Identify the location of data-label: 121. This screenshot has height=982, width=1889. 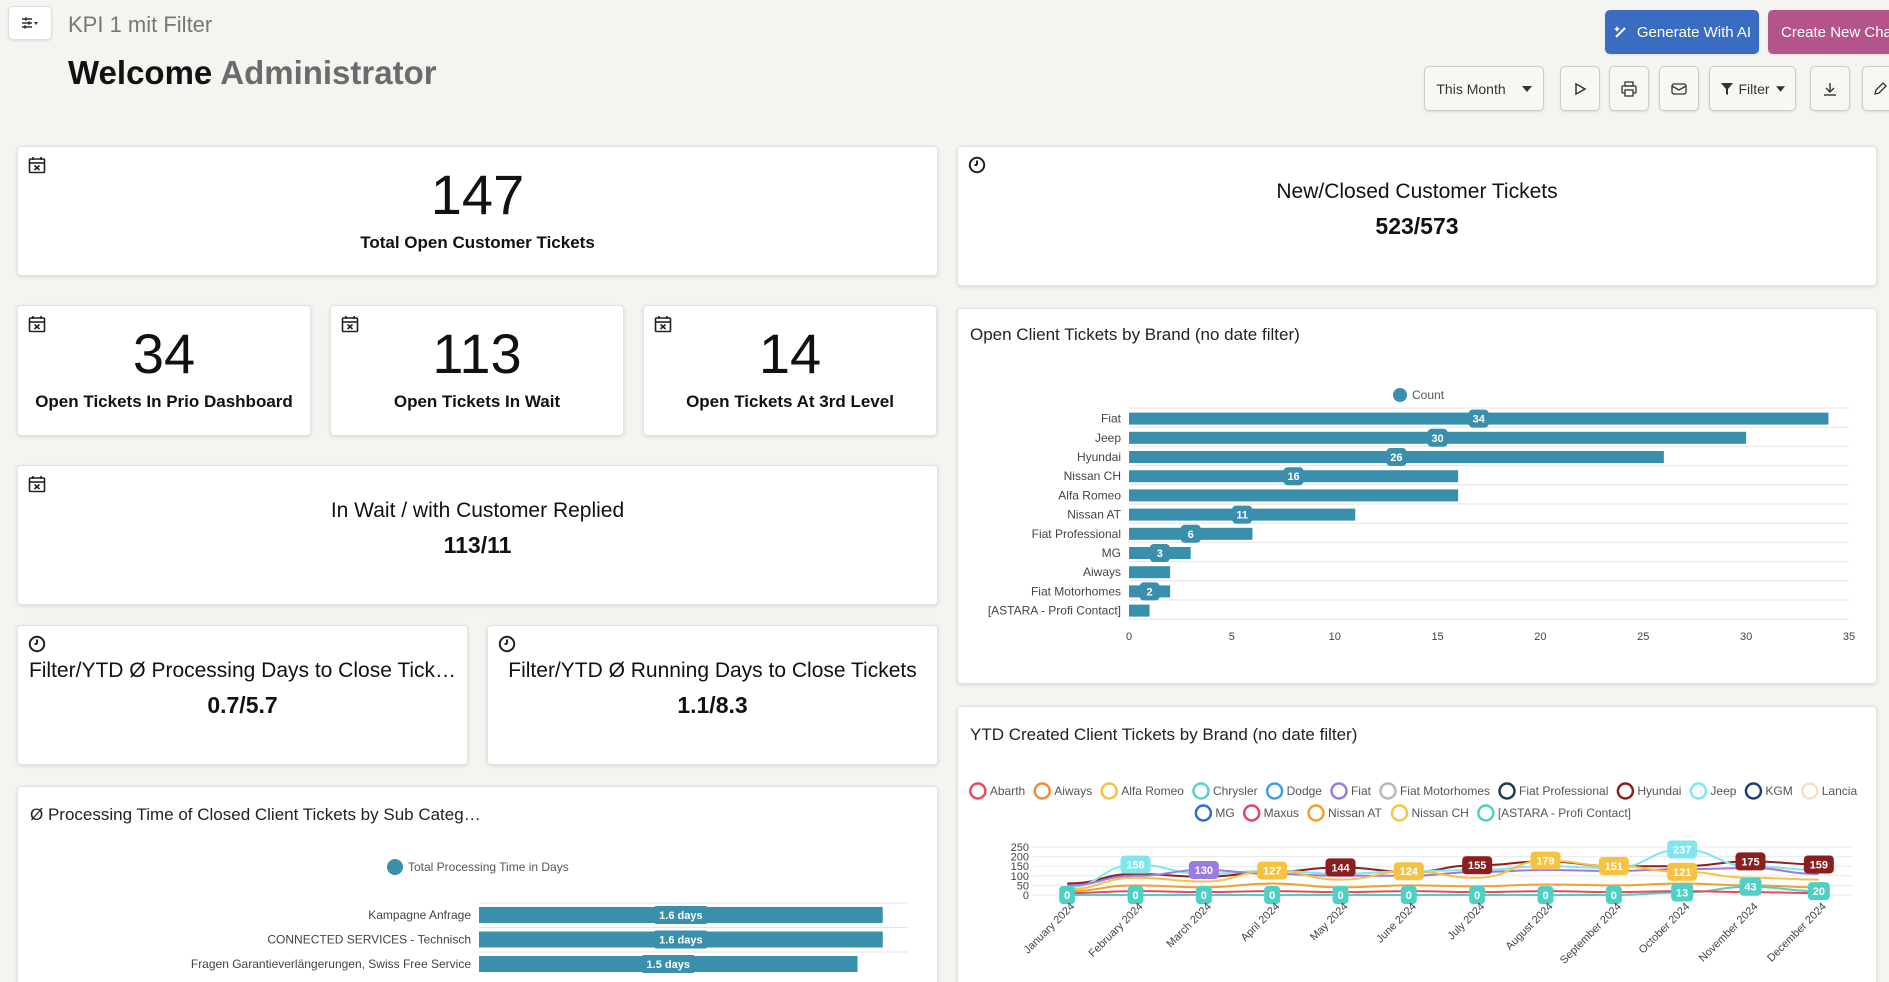
(1682, 873).